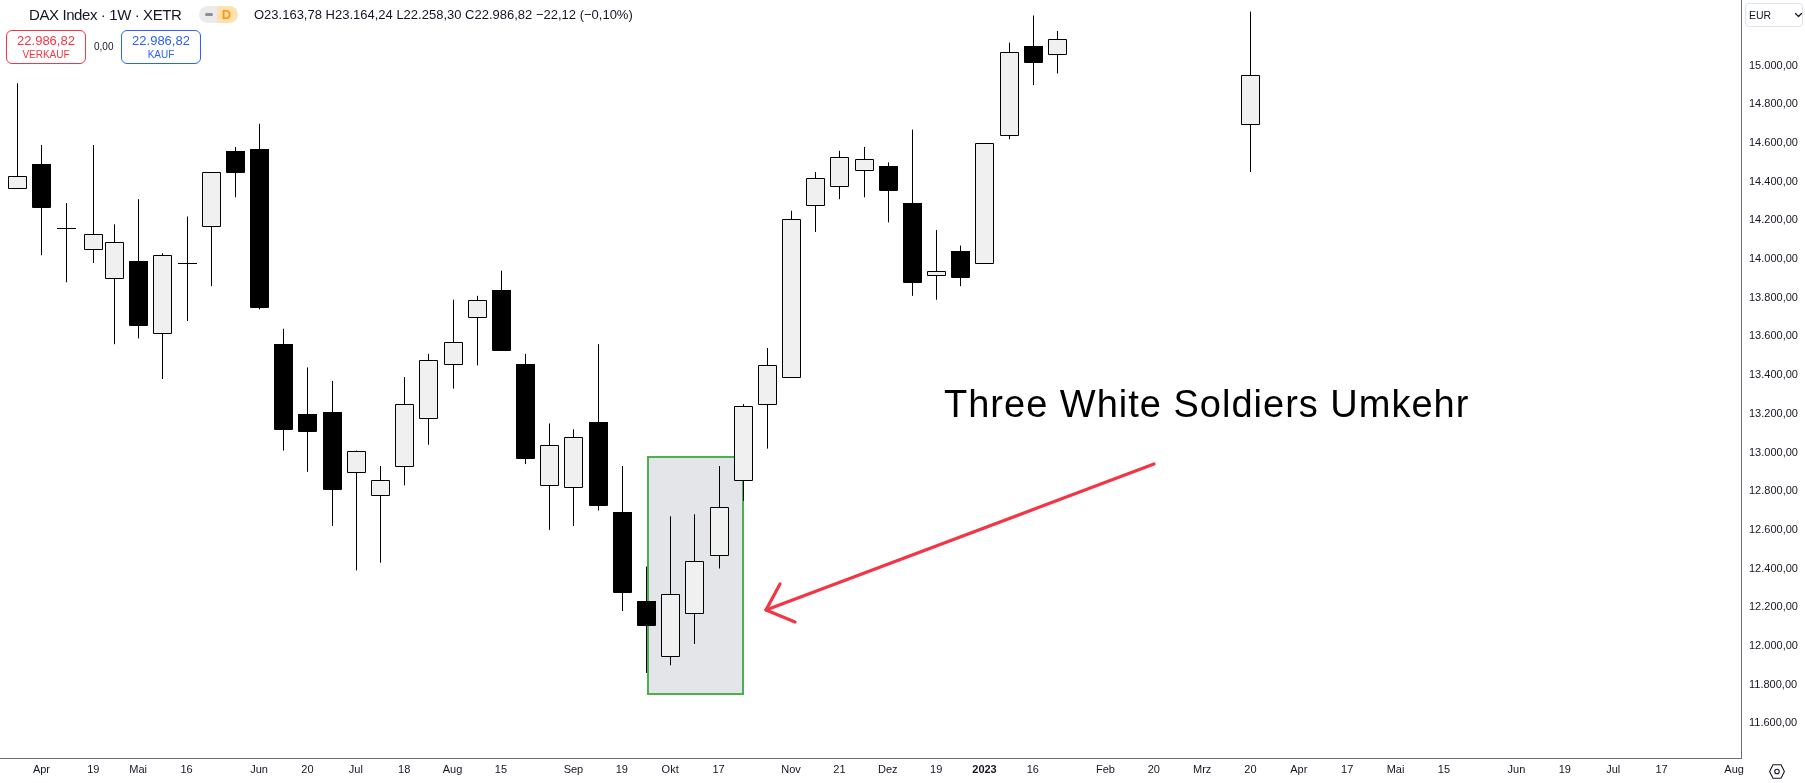 Image resolution: width=1805 pixels, height=783 pixels. I want to click on chart-title: DAX Index · 1W · XETR, so click(105, 14).